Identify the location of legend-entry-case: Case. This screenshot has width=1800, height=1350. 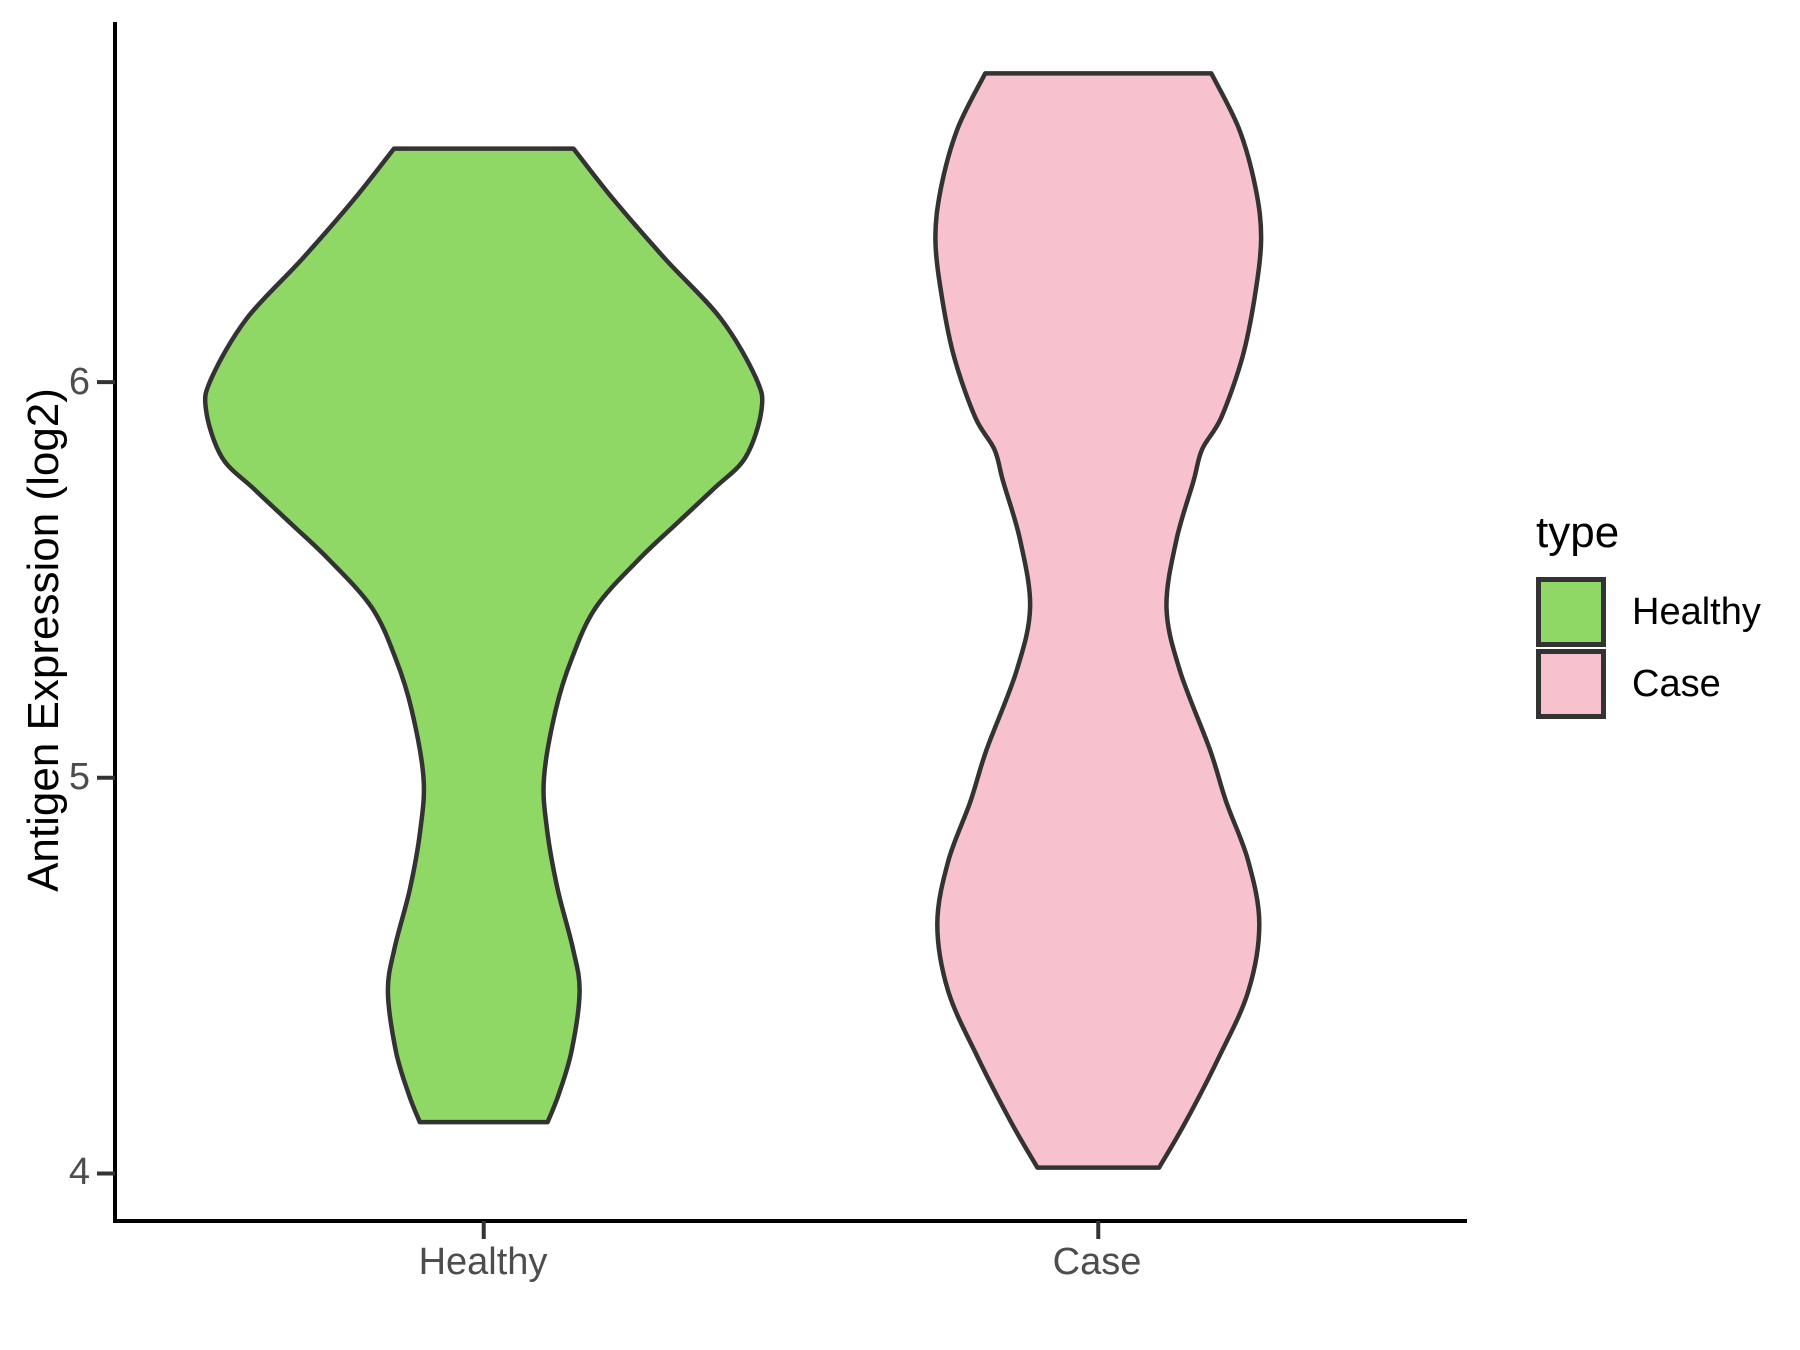
(1648, 684).